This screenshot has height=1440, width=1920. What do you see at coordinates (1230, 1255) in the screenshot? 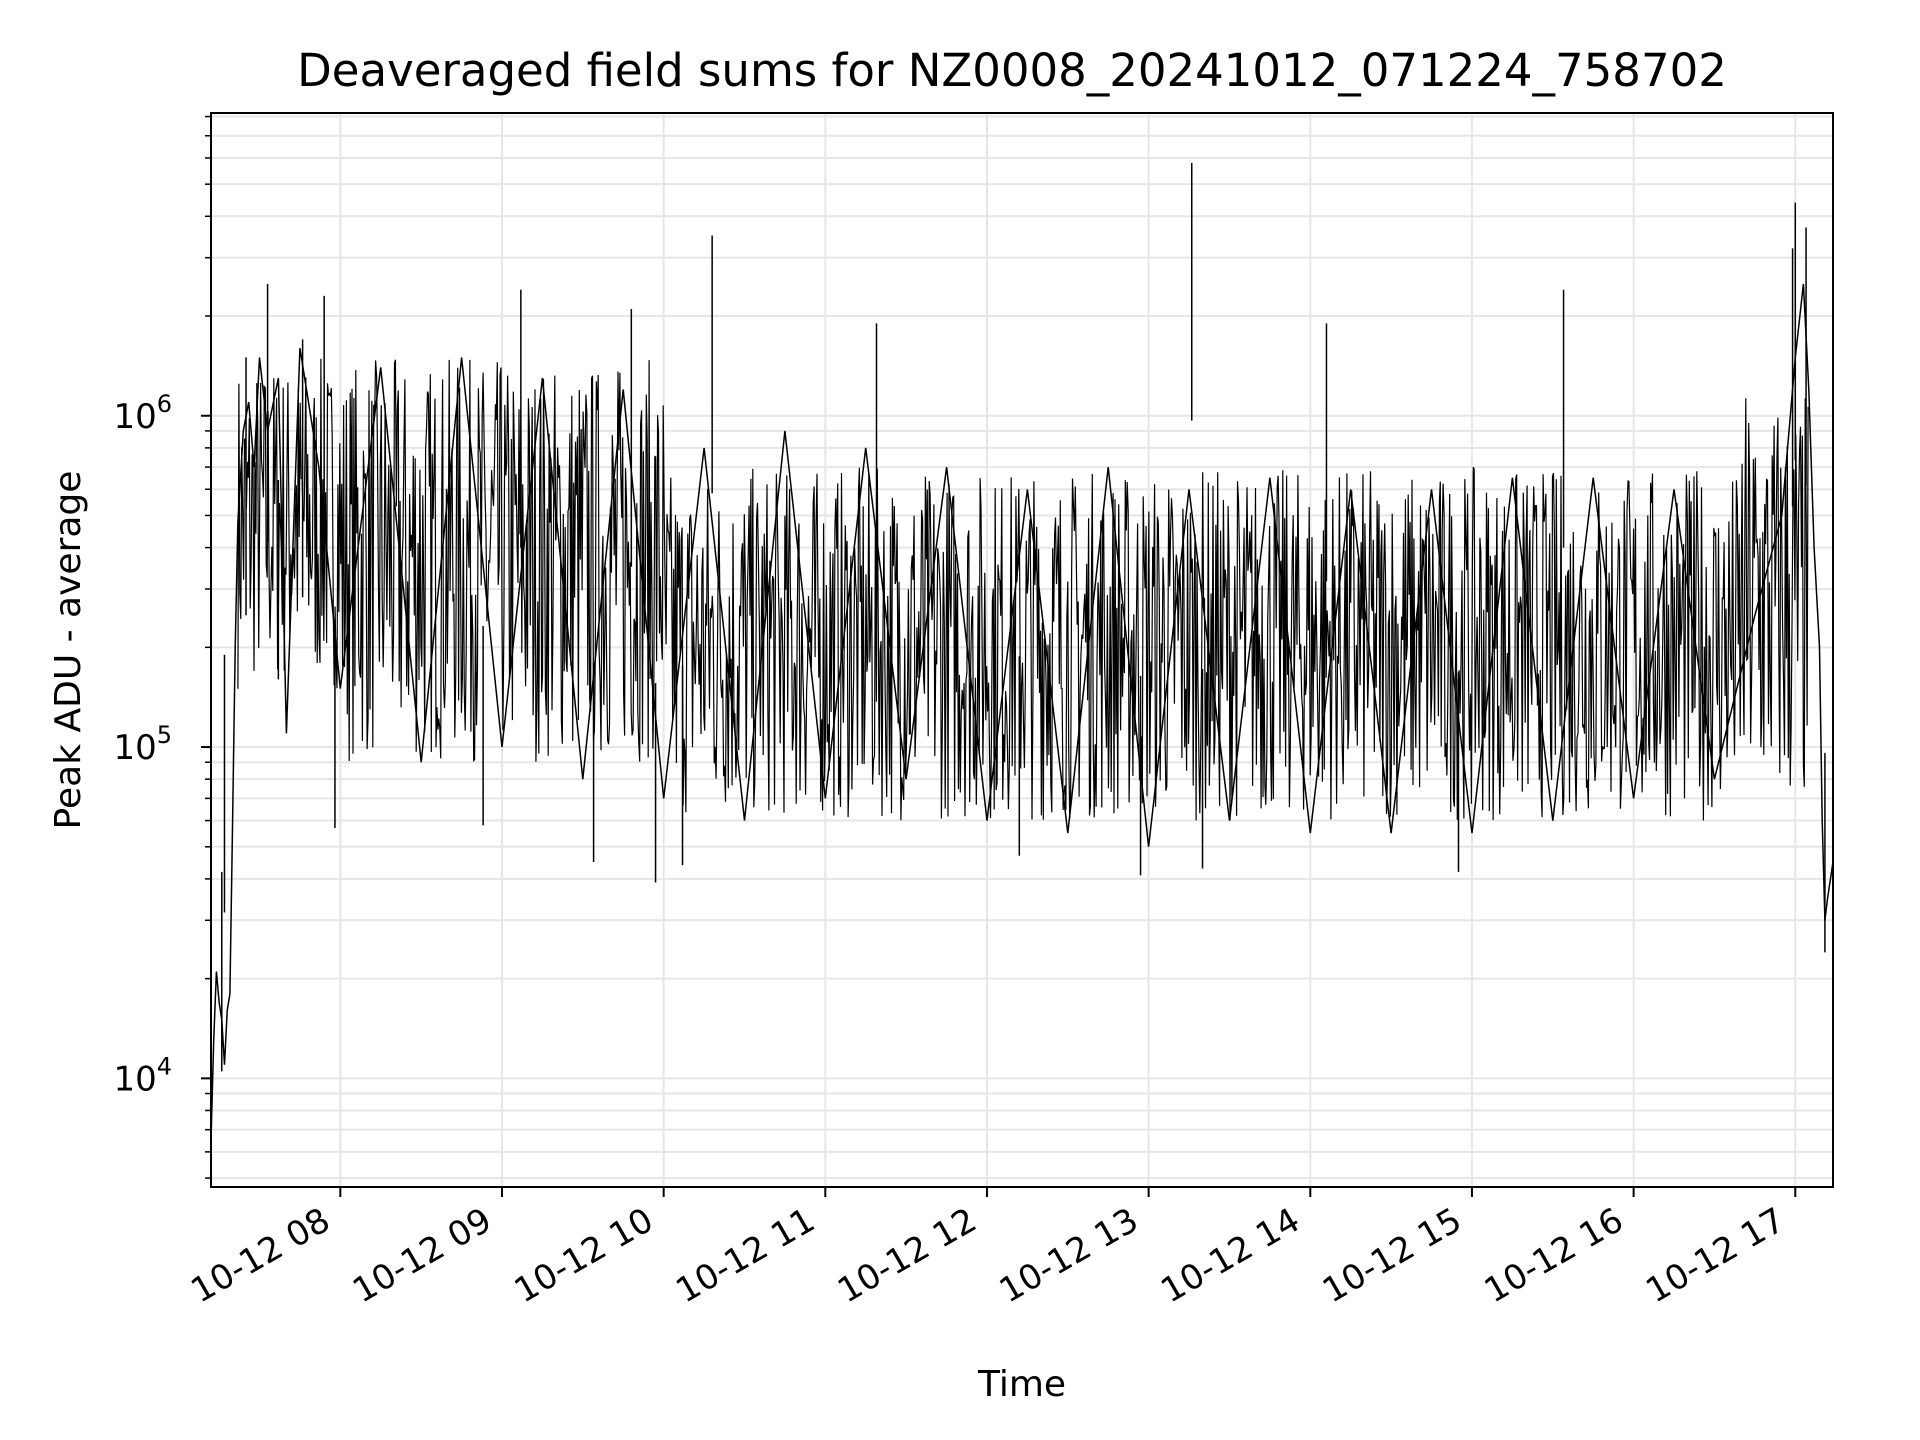
I see `x-tick-label: 10-12 14` at bounding box center [1230, 1255].